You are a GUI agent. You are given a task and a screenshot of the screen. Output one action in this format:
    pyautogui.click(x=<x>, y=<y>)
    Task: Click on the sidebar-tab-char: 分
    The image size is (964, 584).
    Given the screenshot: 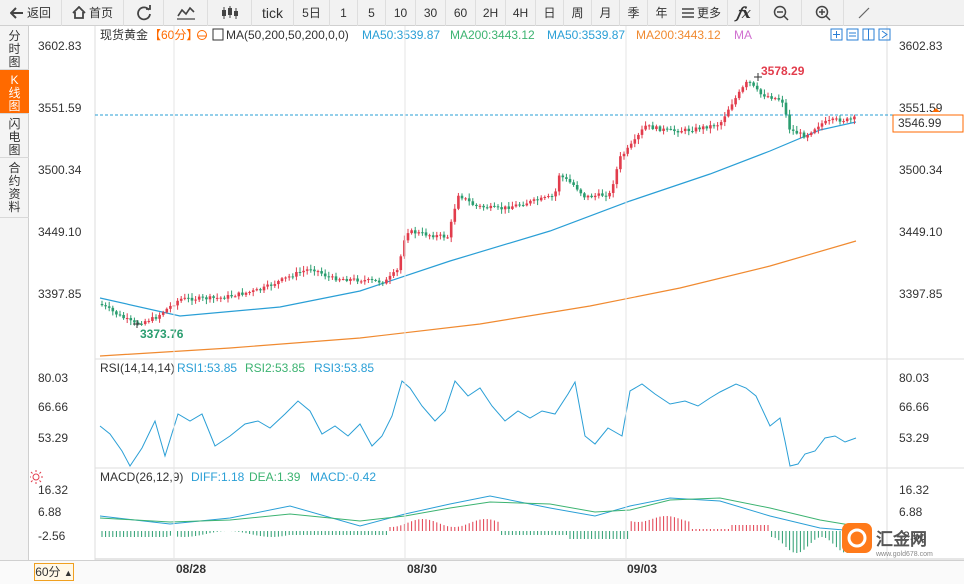 What is the action you would take?
    pyautogui.click(x=14, y=36)
    